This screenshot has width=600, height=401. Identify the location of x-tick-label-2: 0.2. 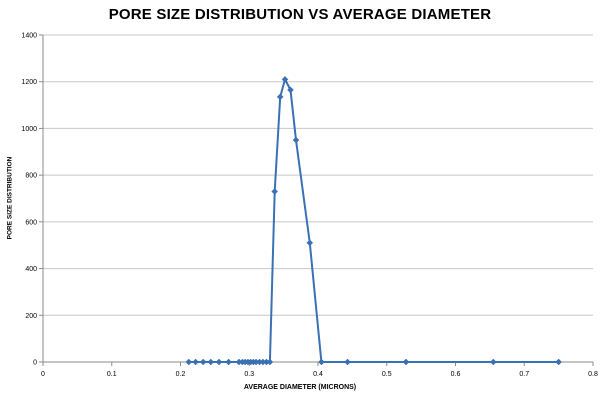
(181, 374).